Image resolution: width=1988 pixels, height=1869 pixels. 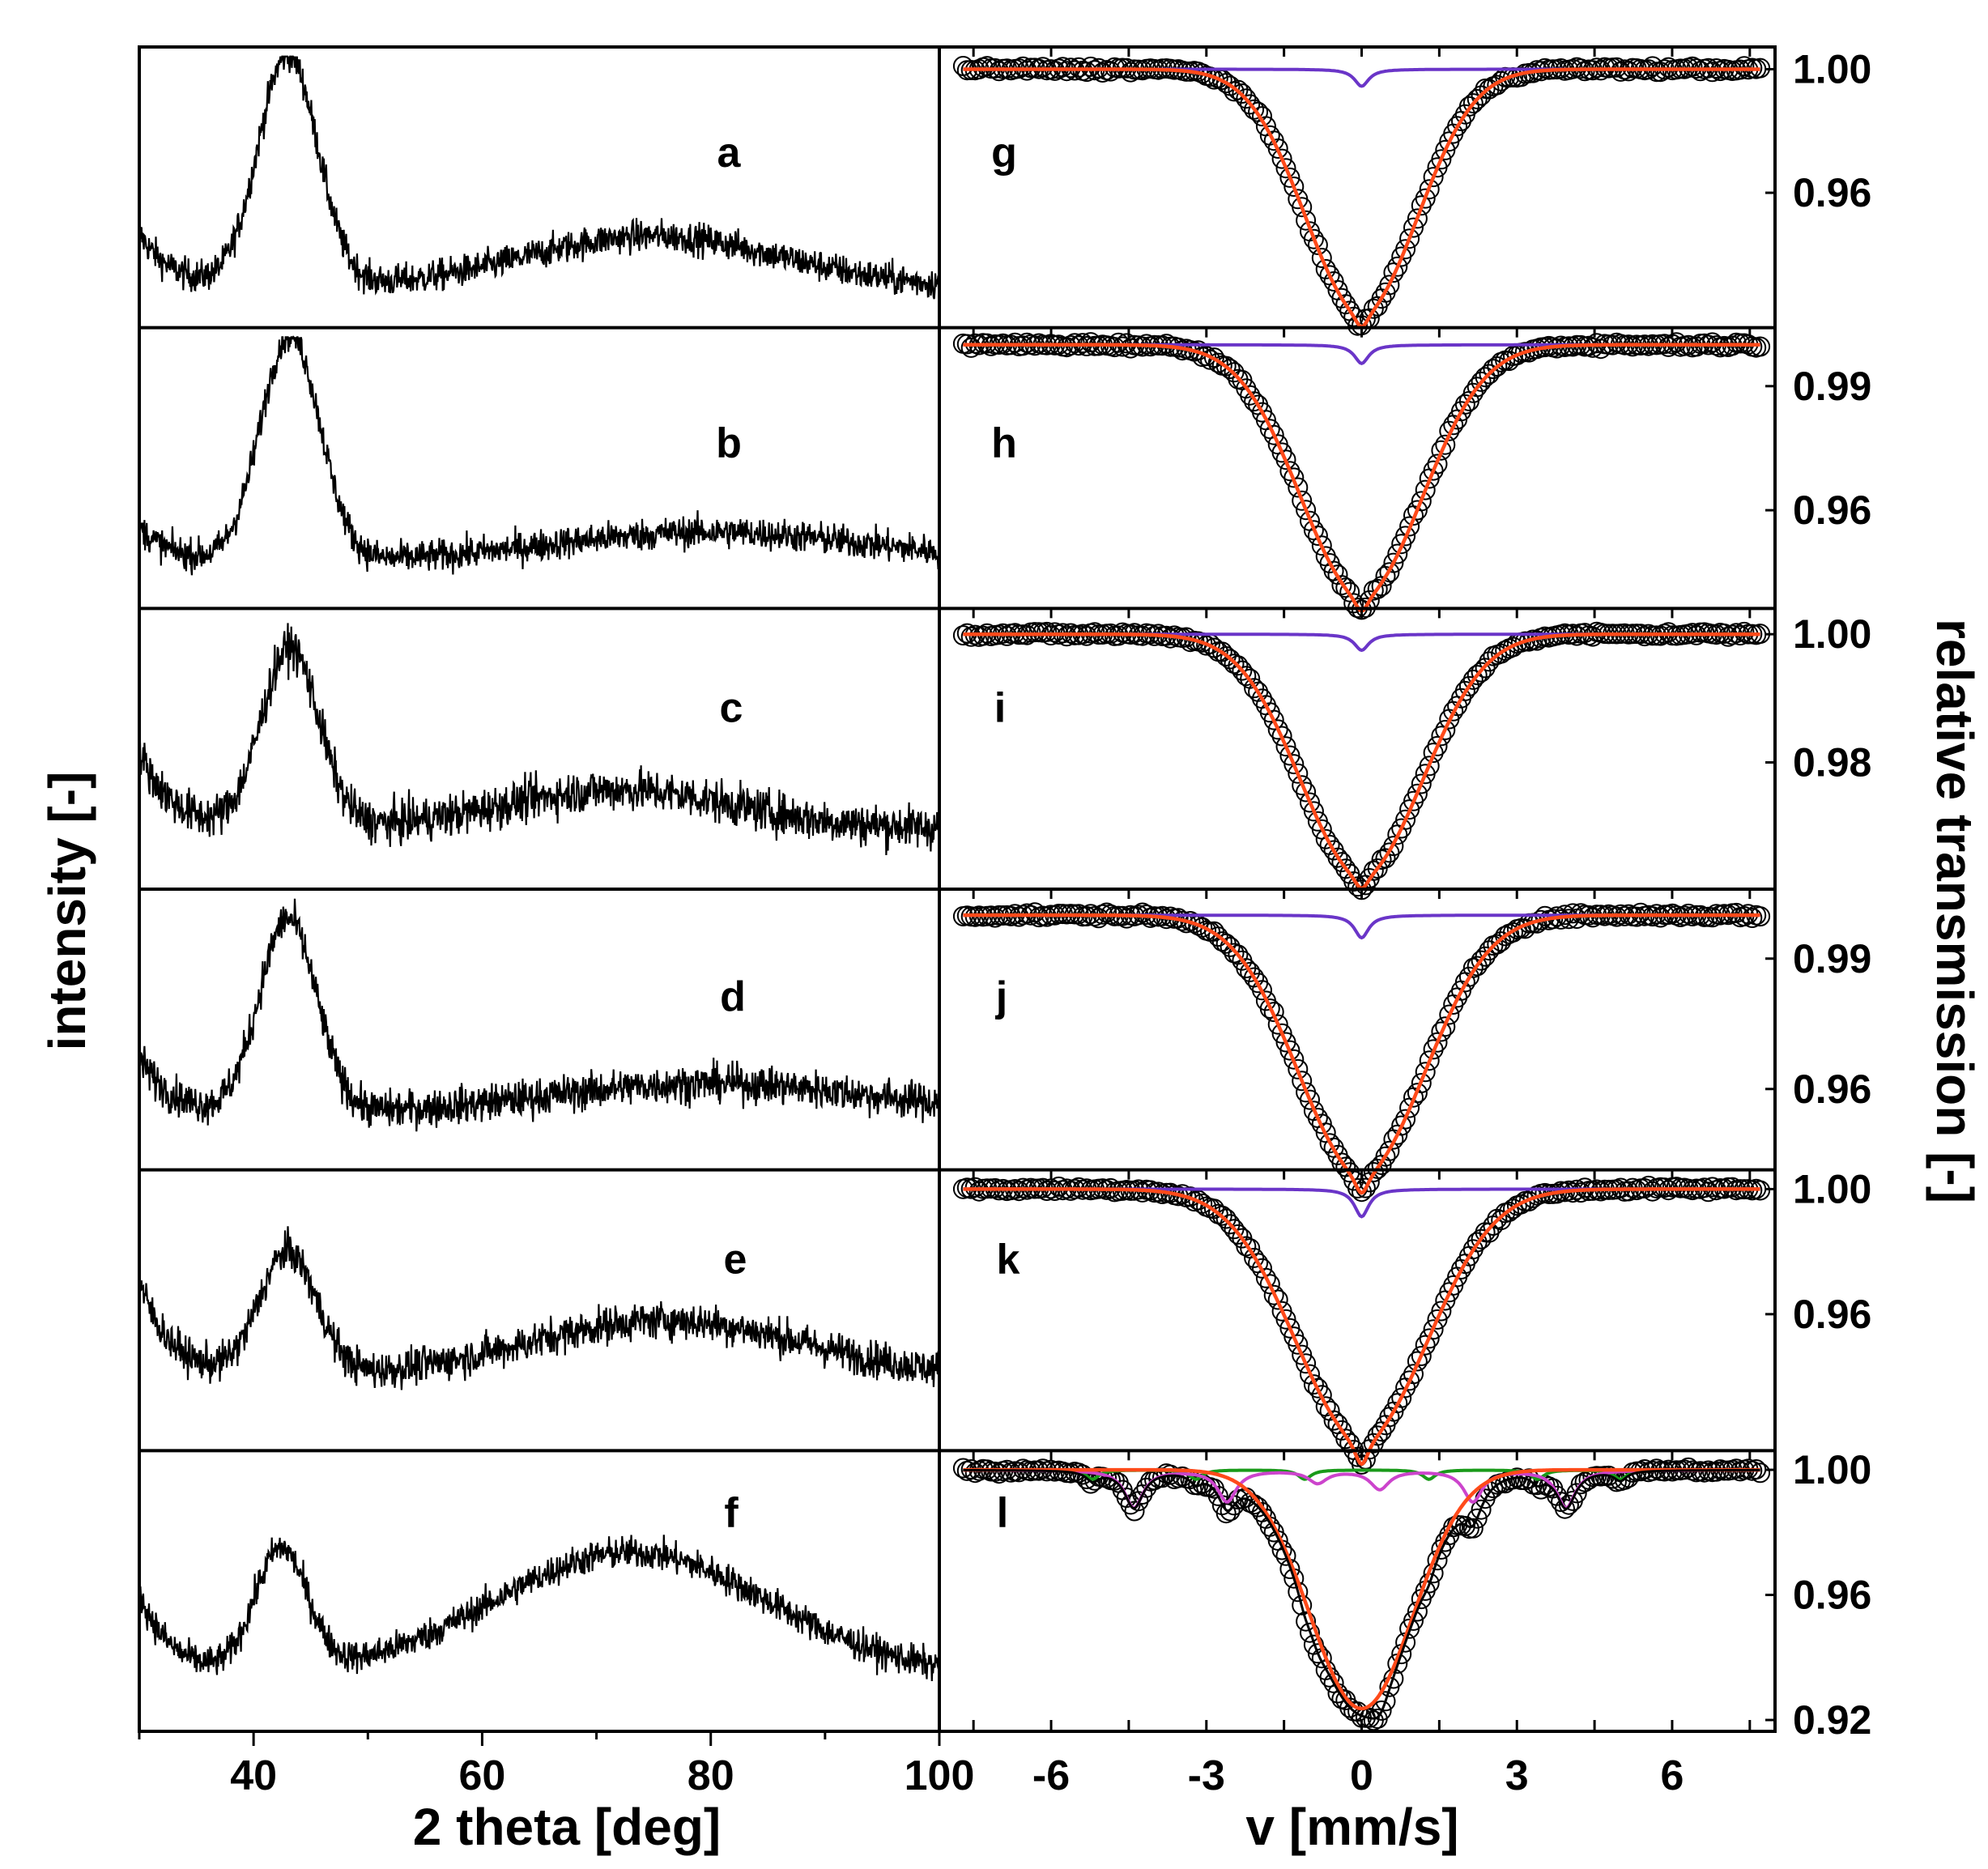 What do you see at coordinates (729, 444) in the screenshot?
I see `panel-letter-b: b` at bounding box center [729, 444].